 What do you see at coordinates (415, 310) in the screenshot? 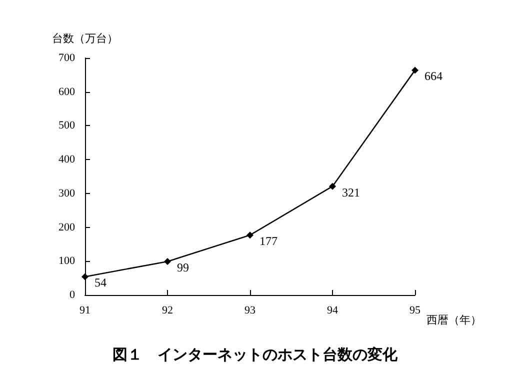
I see `x-tick-label: 95` at bounding box center [415, 310].